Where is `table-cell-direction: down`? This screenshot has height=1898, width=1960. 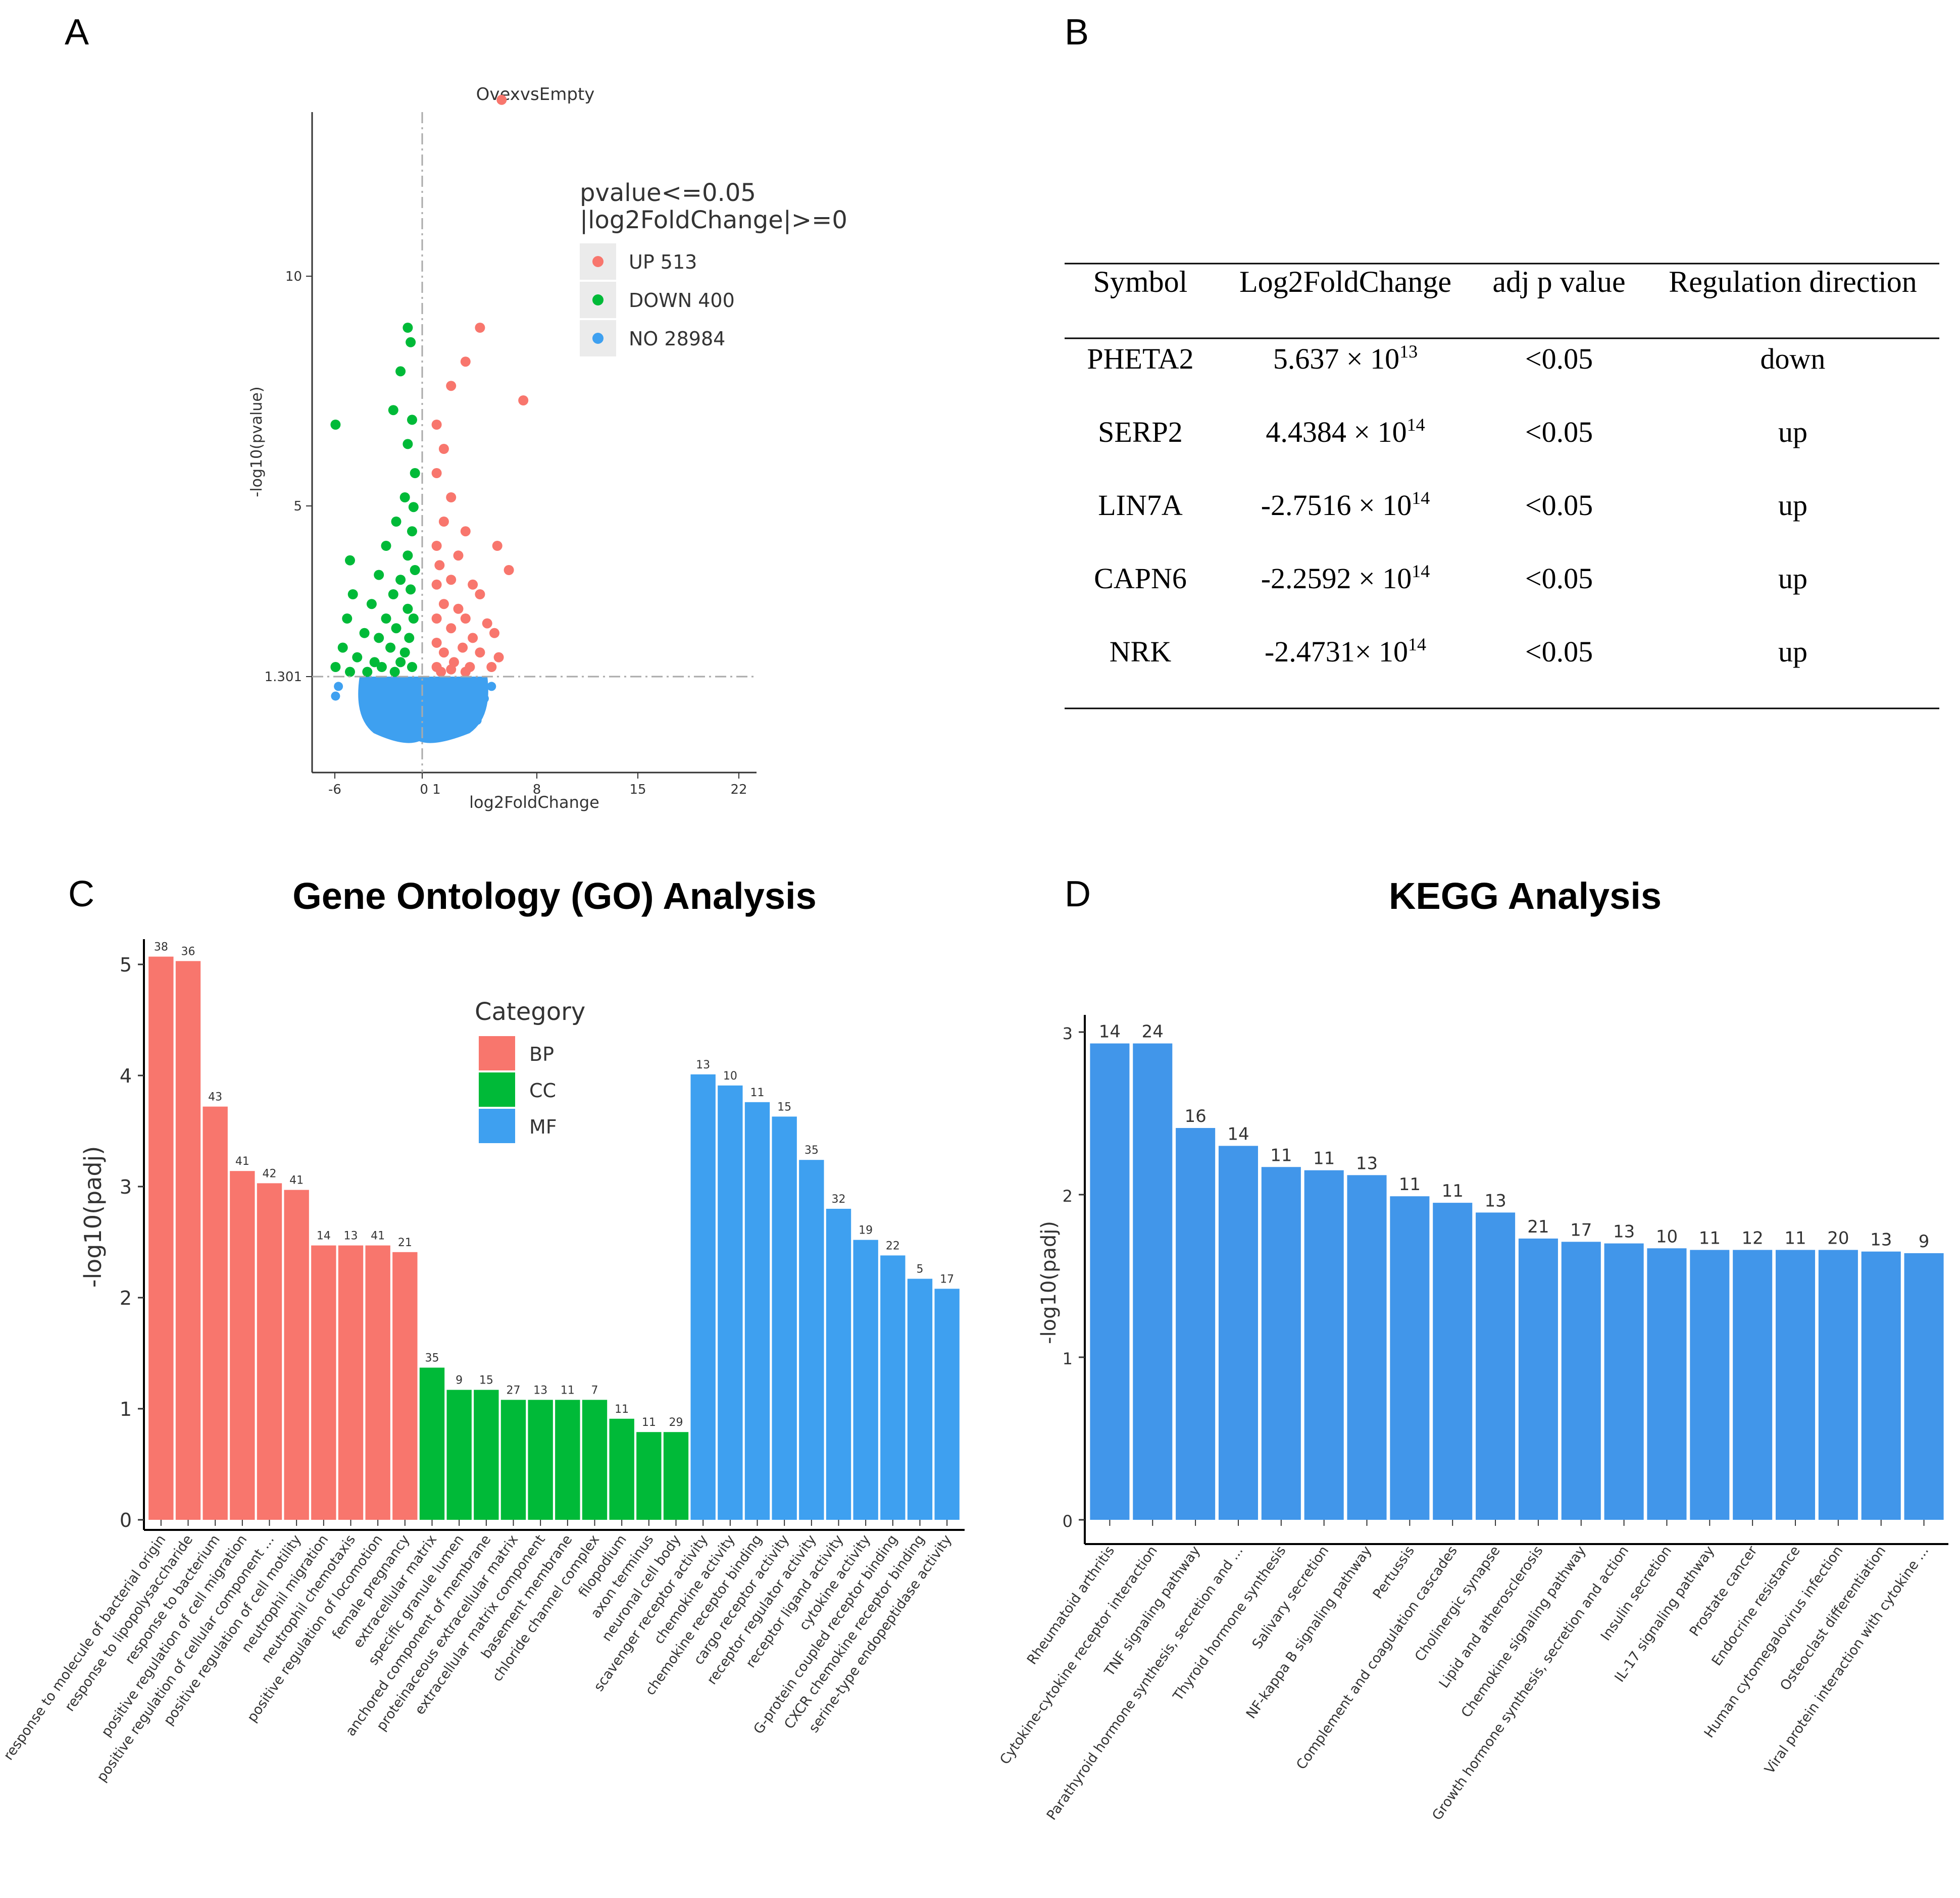
table-cell-direction: down is located at coordinates (1794, 358).